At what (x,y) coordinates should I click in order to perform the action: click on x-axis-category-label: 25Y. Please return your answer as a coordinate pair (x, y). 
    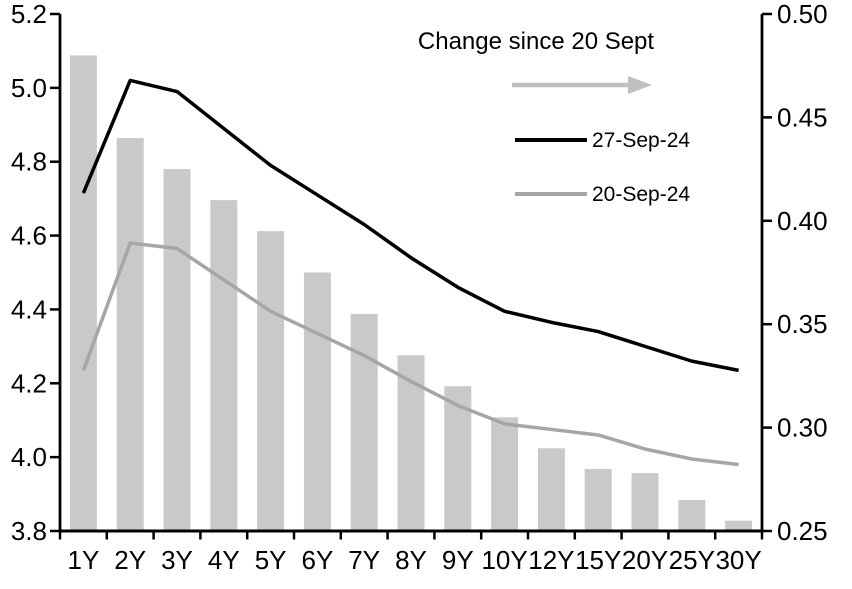
    Looking at the image, I should click on (692, 560).